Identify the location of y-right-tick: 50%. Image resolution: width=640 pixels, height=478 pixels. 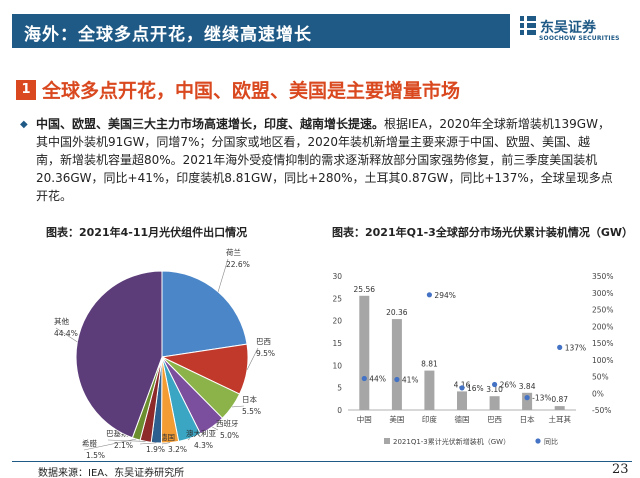
(600, 377).